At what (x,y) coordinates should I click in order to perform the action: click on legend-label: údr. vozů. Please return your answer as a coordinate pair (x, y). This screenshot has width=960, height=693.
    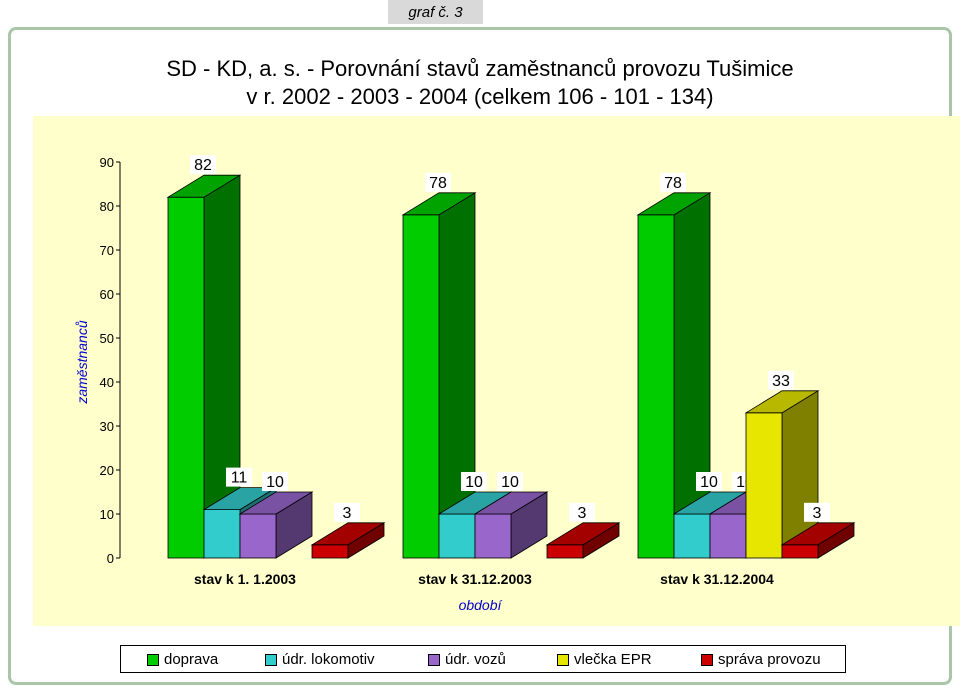
    Looking at the image, I should click on (475, 659).